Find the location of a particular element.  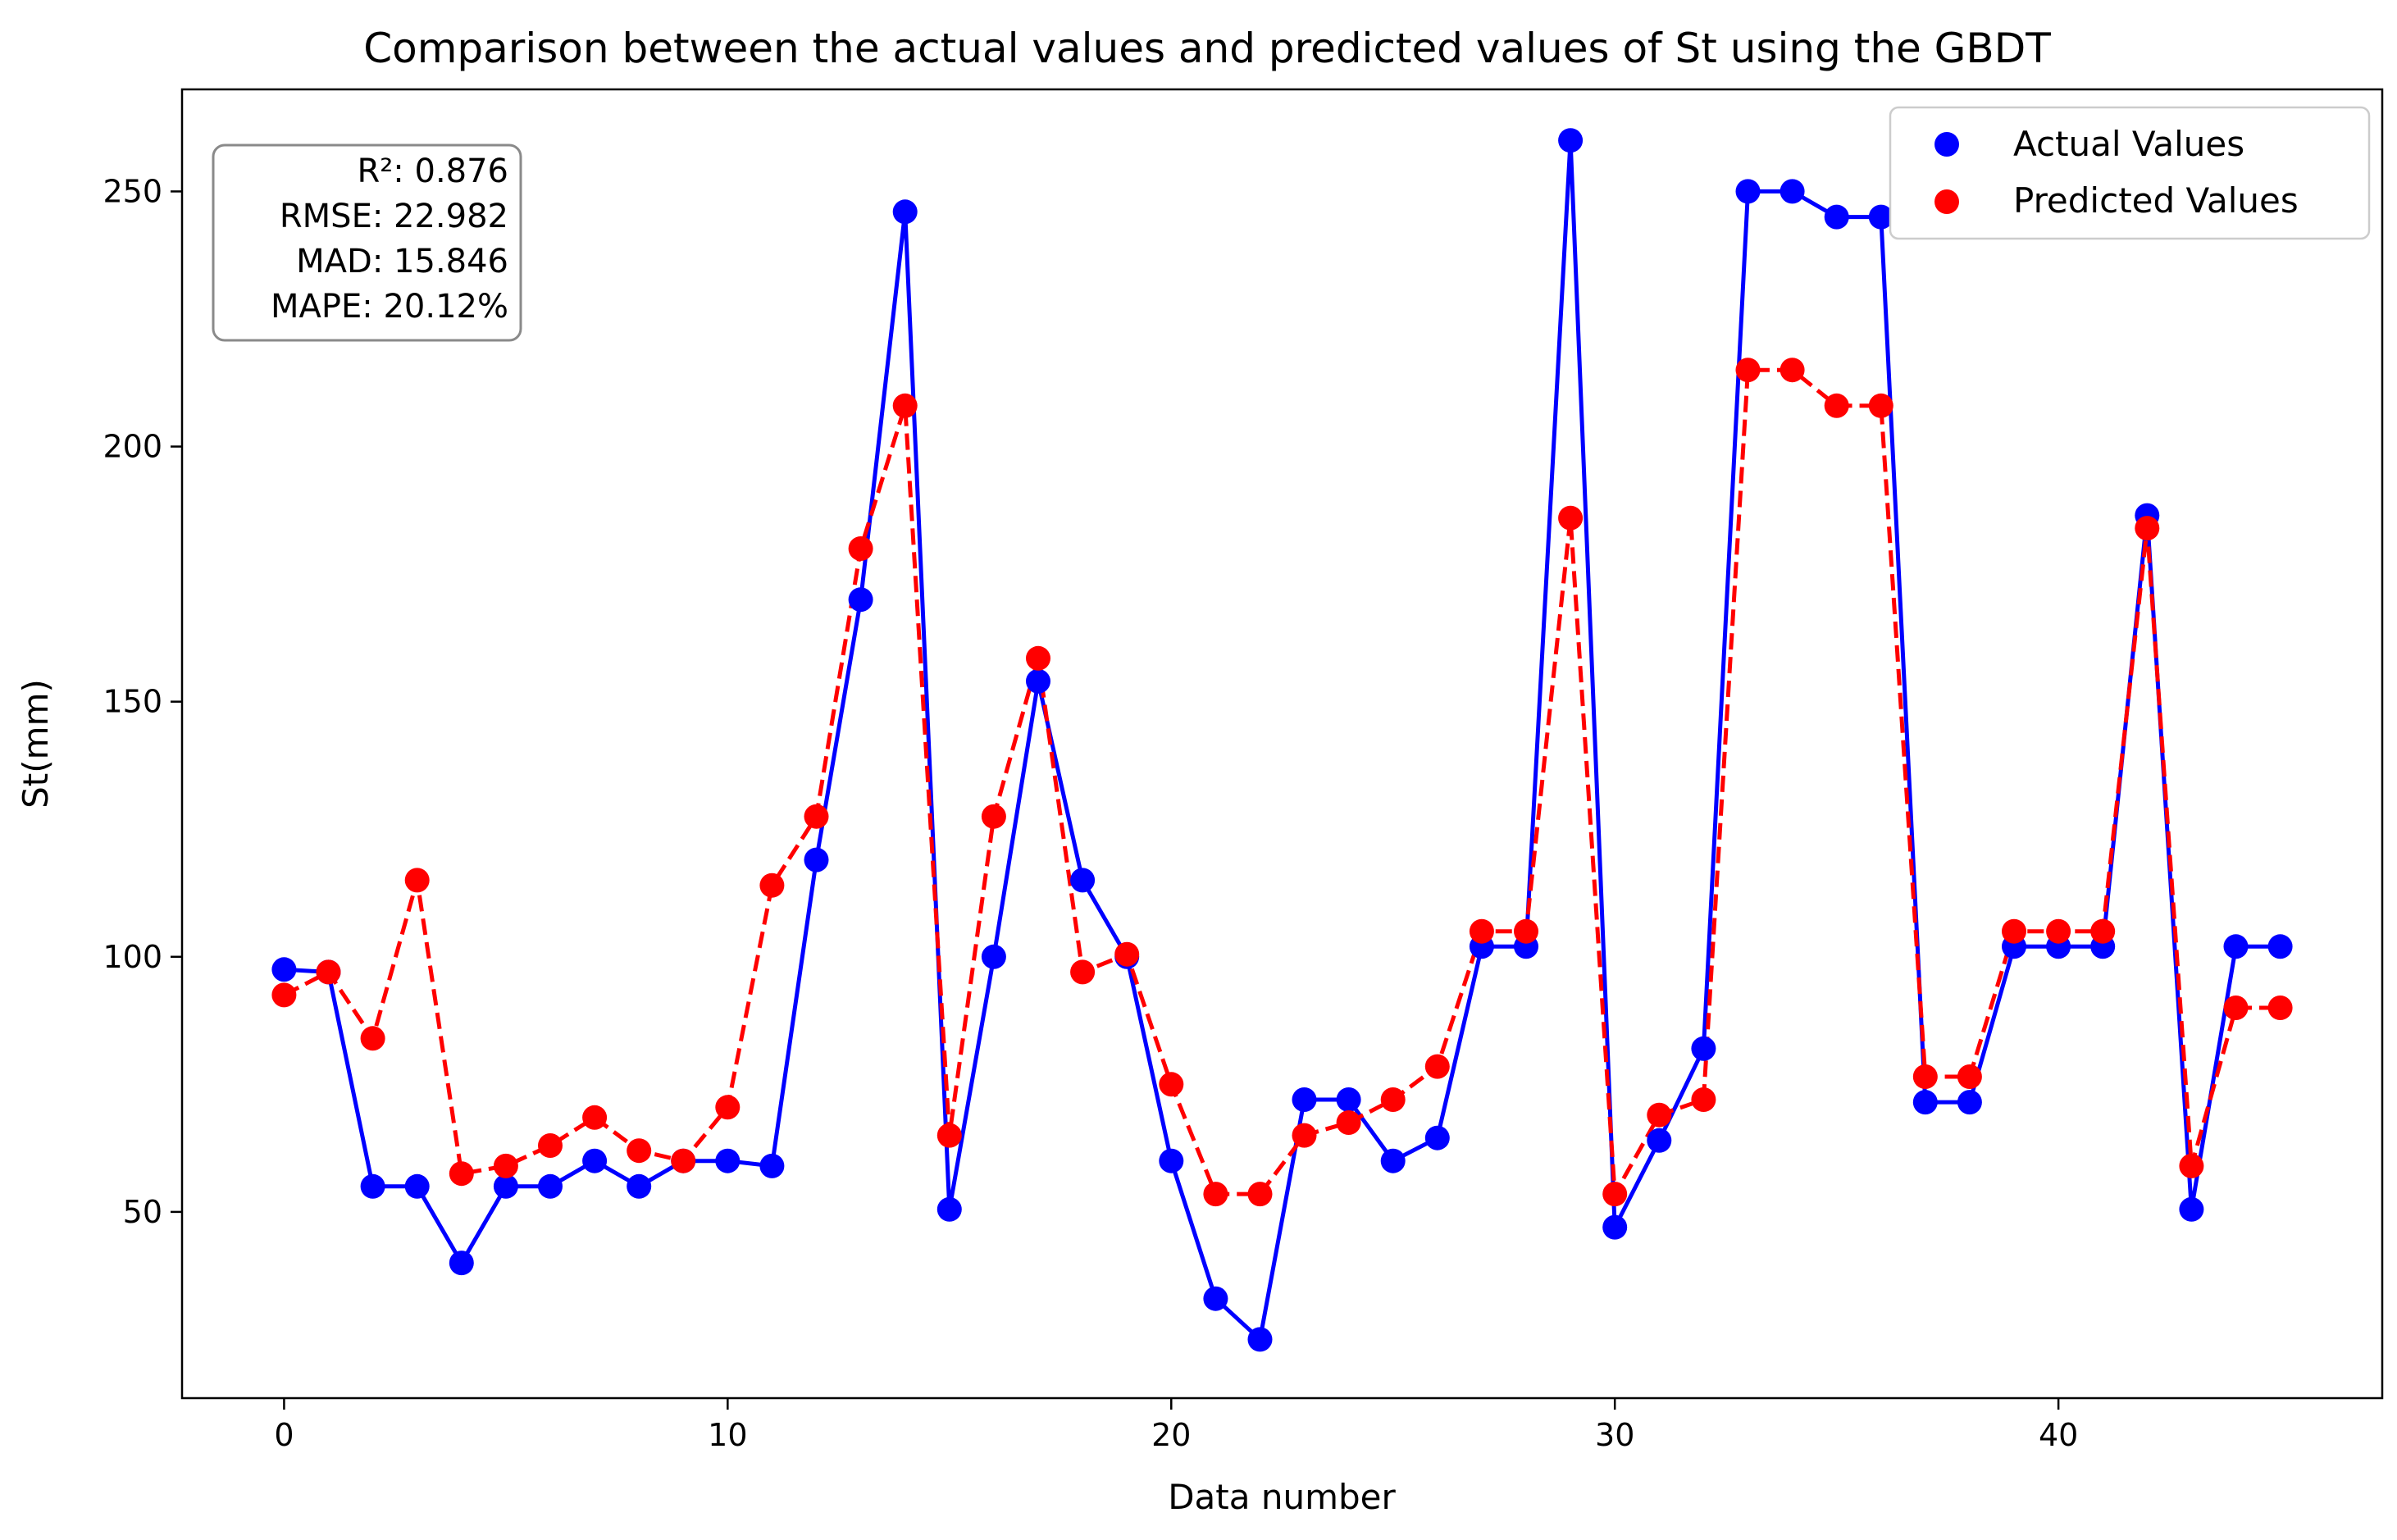

y-tick-label: 150 is located at coordinates (133, 702).